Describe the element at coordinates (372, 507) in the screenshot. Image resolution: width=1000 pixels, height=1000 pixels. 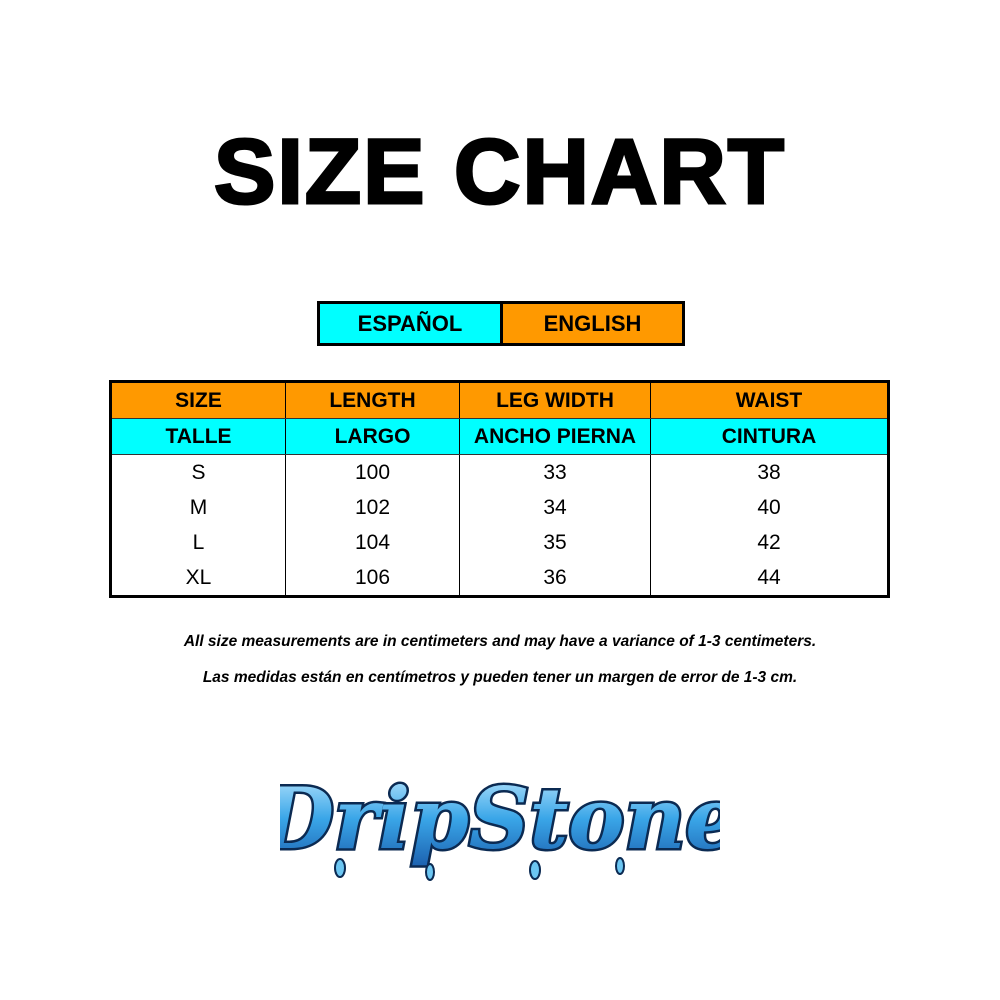
I see `table-cell: 102` at that location.